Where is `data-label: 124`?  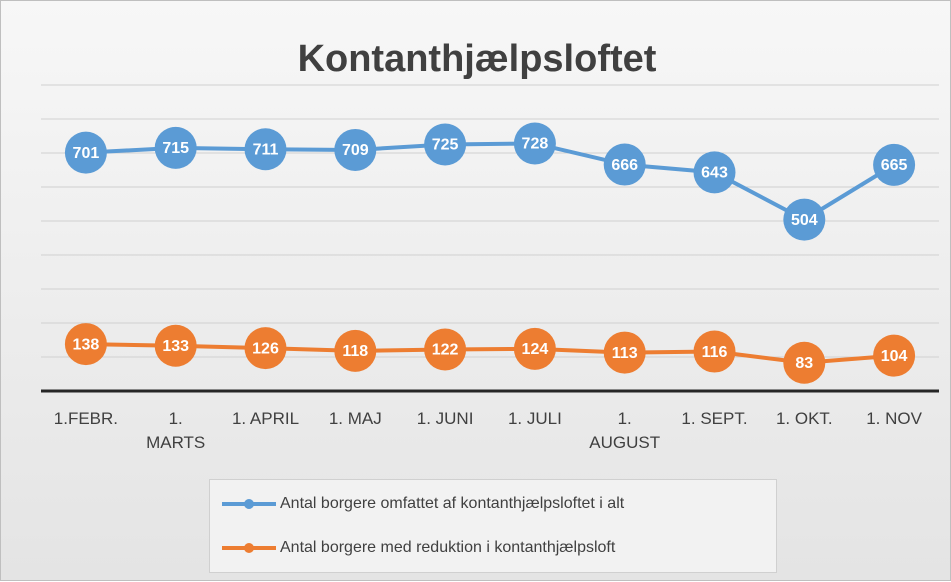
data-label: 124 is located at coordinates (535, 349).